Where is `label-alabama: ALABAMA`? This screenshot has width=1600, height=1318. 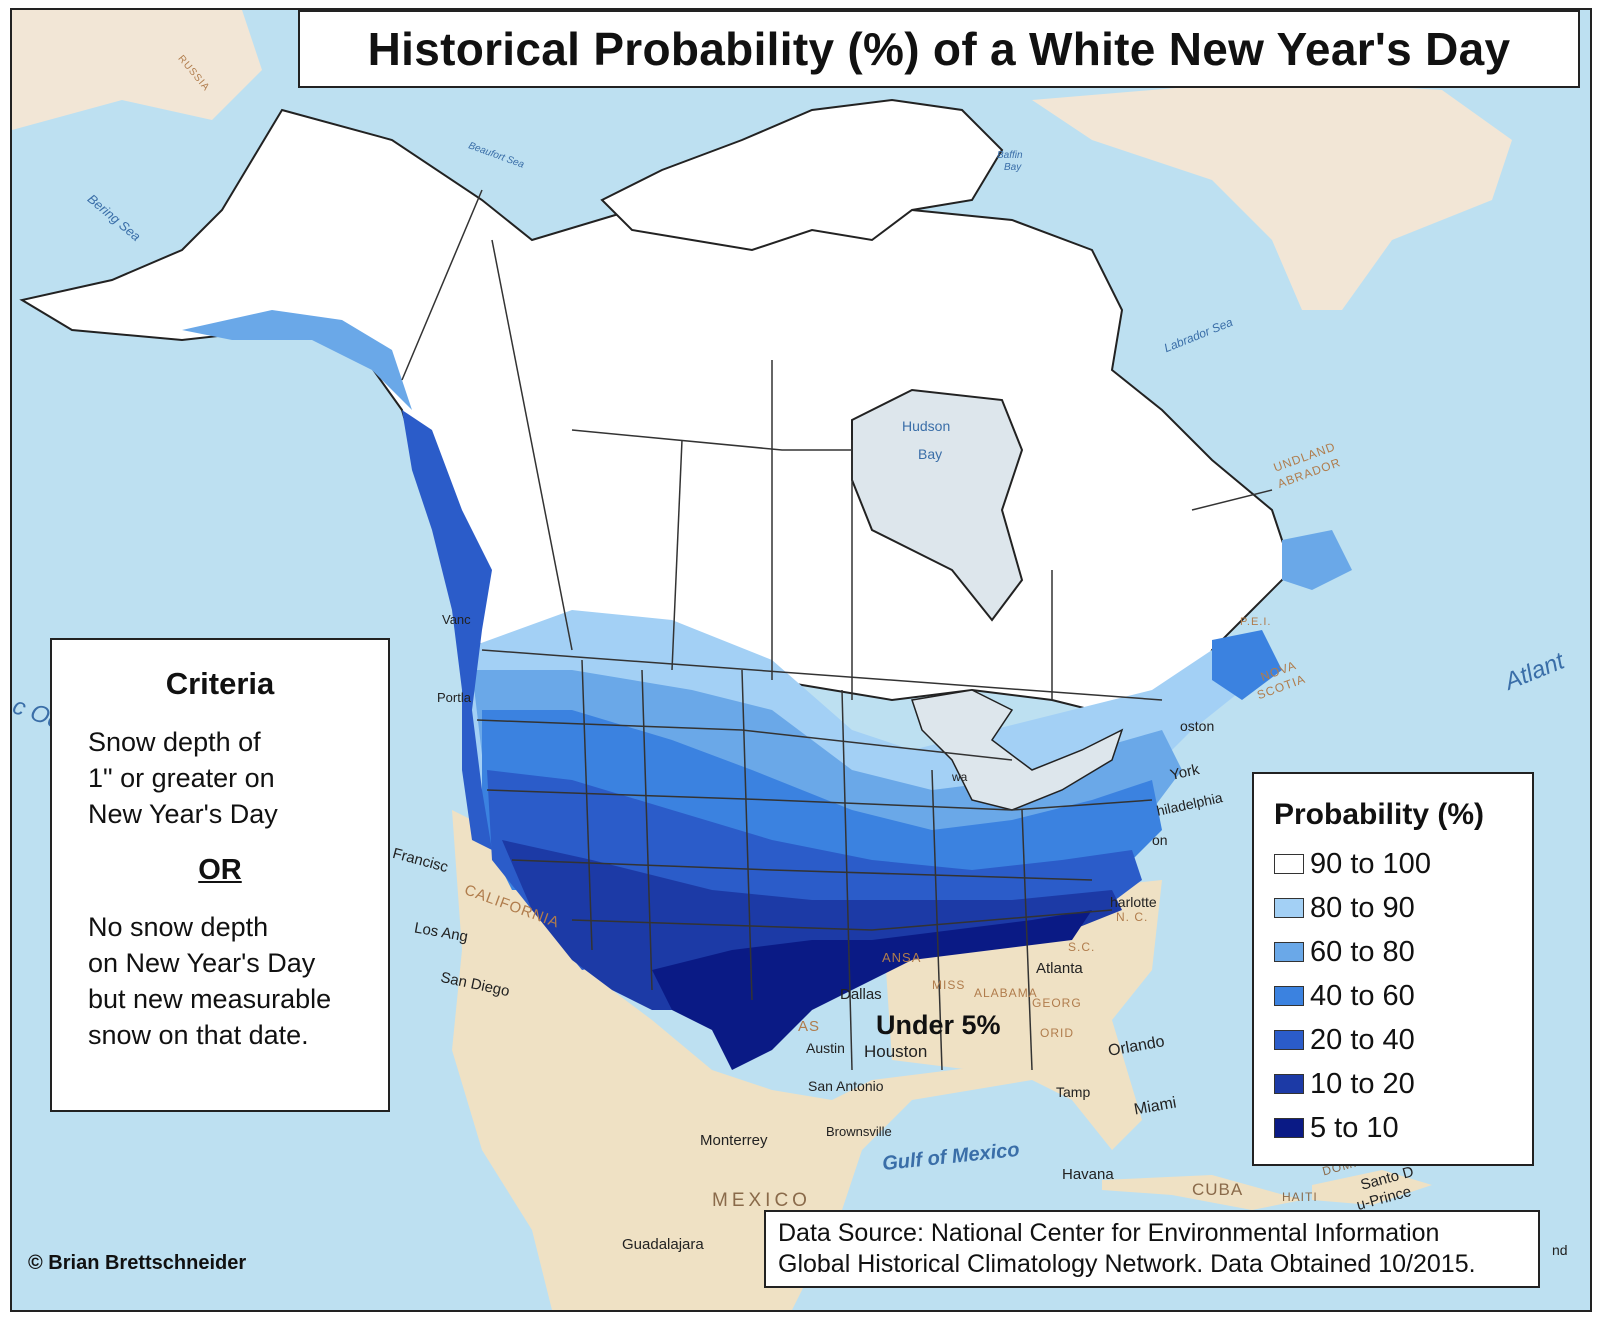
label-alabama: ALABAMA is located at coordinates (1006, 993).